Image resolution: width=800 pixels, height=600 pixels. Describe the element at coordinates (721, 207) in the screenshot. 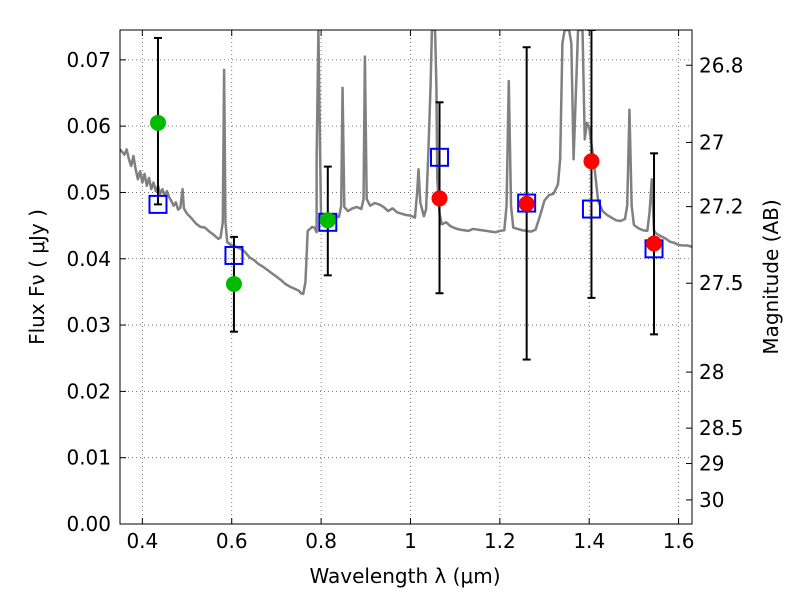

I see `mag-tick-label: 27.2` at that location.